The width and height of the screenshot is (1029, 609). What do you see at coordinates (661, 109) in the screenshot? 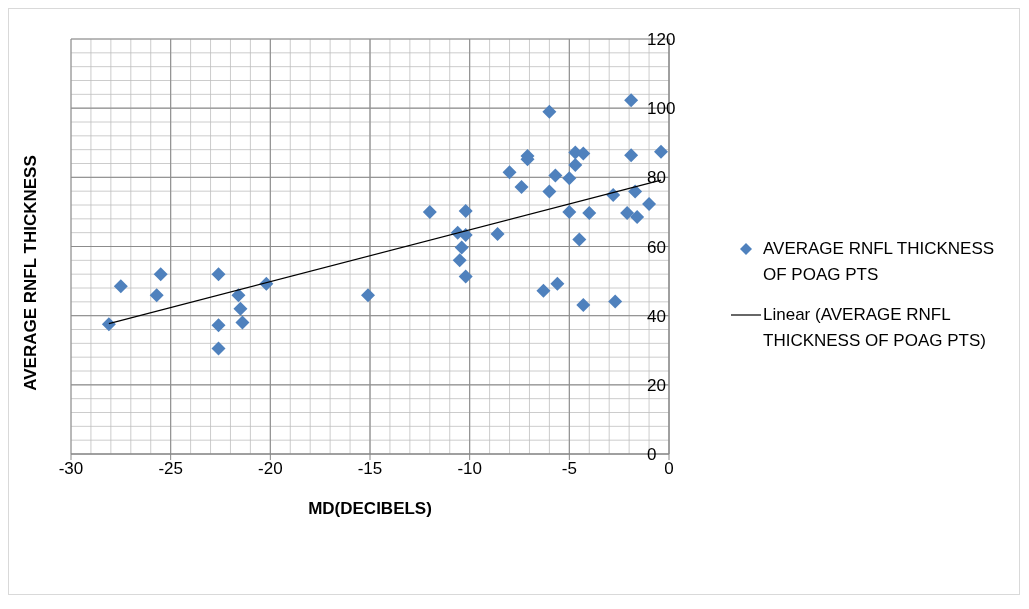
I see `y-tick-label: 100` at bounding box center [661, 109].